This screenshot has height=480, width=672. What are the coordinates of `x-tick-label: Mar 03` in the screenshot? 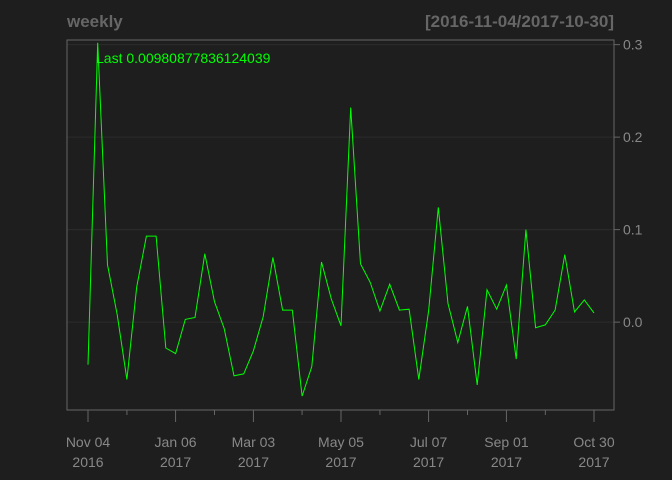 It's located at (254, 442).